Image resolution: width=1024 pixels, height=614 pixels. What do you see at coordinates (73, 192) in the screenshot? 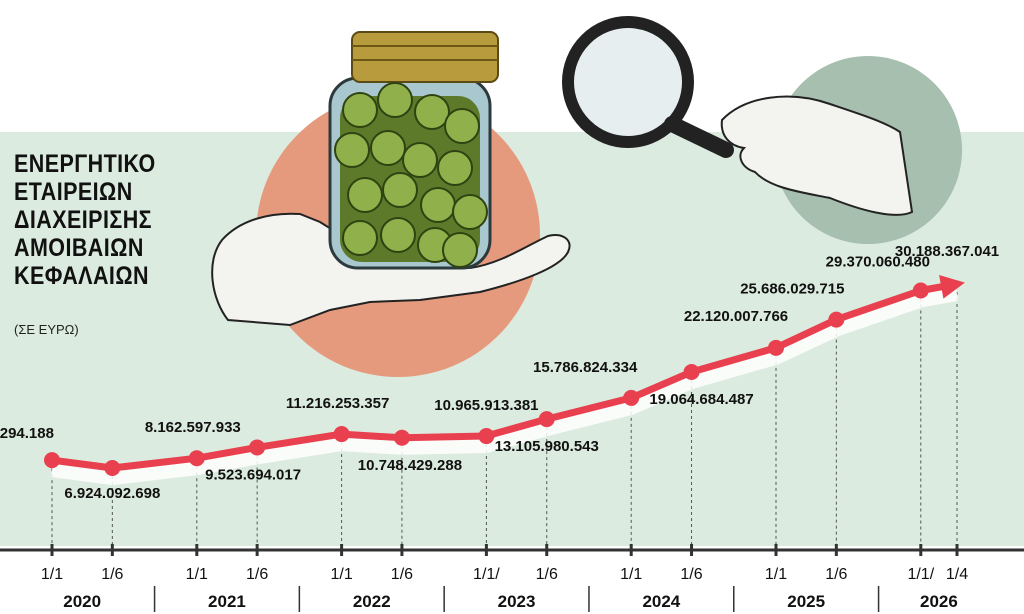
I see `title-line: ΕΤΑΙΡΕΙΩΝ` at bounding box center [73, 192].